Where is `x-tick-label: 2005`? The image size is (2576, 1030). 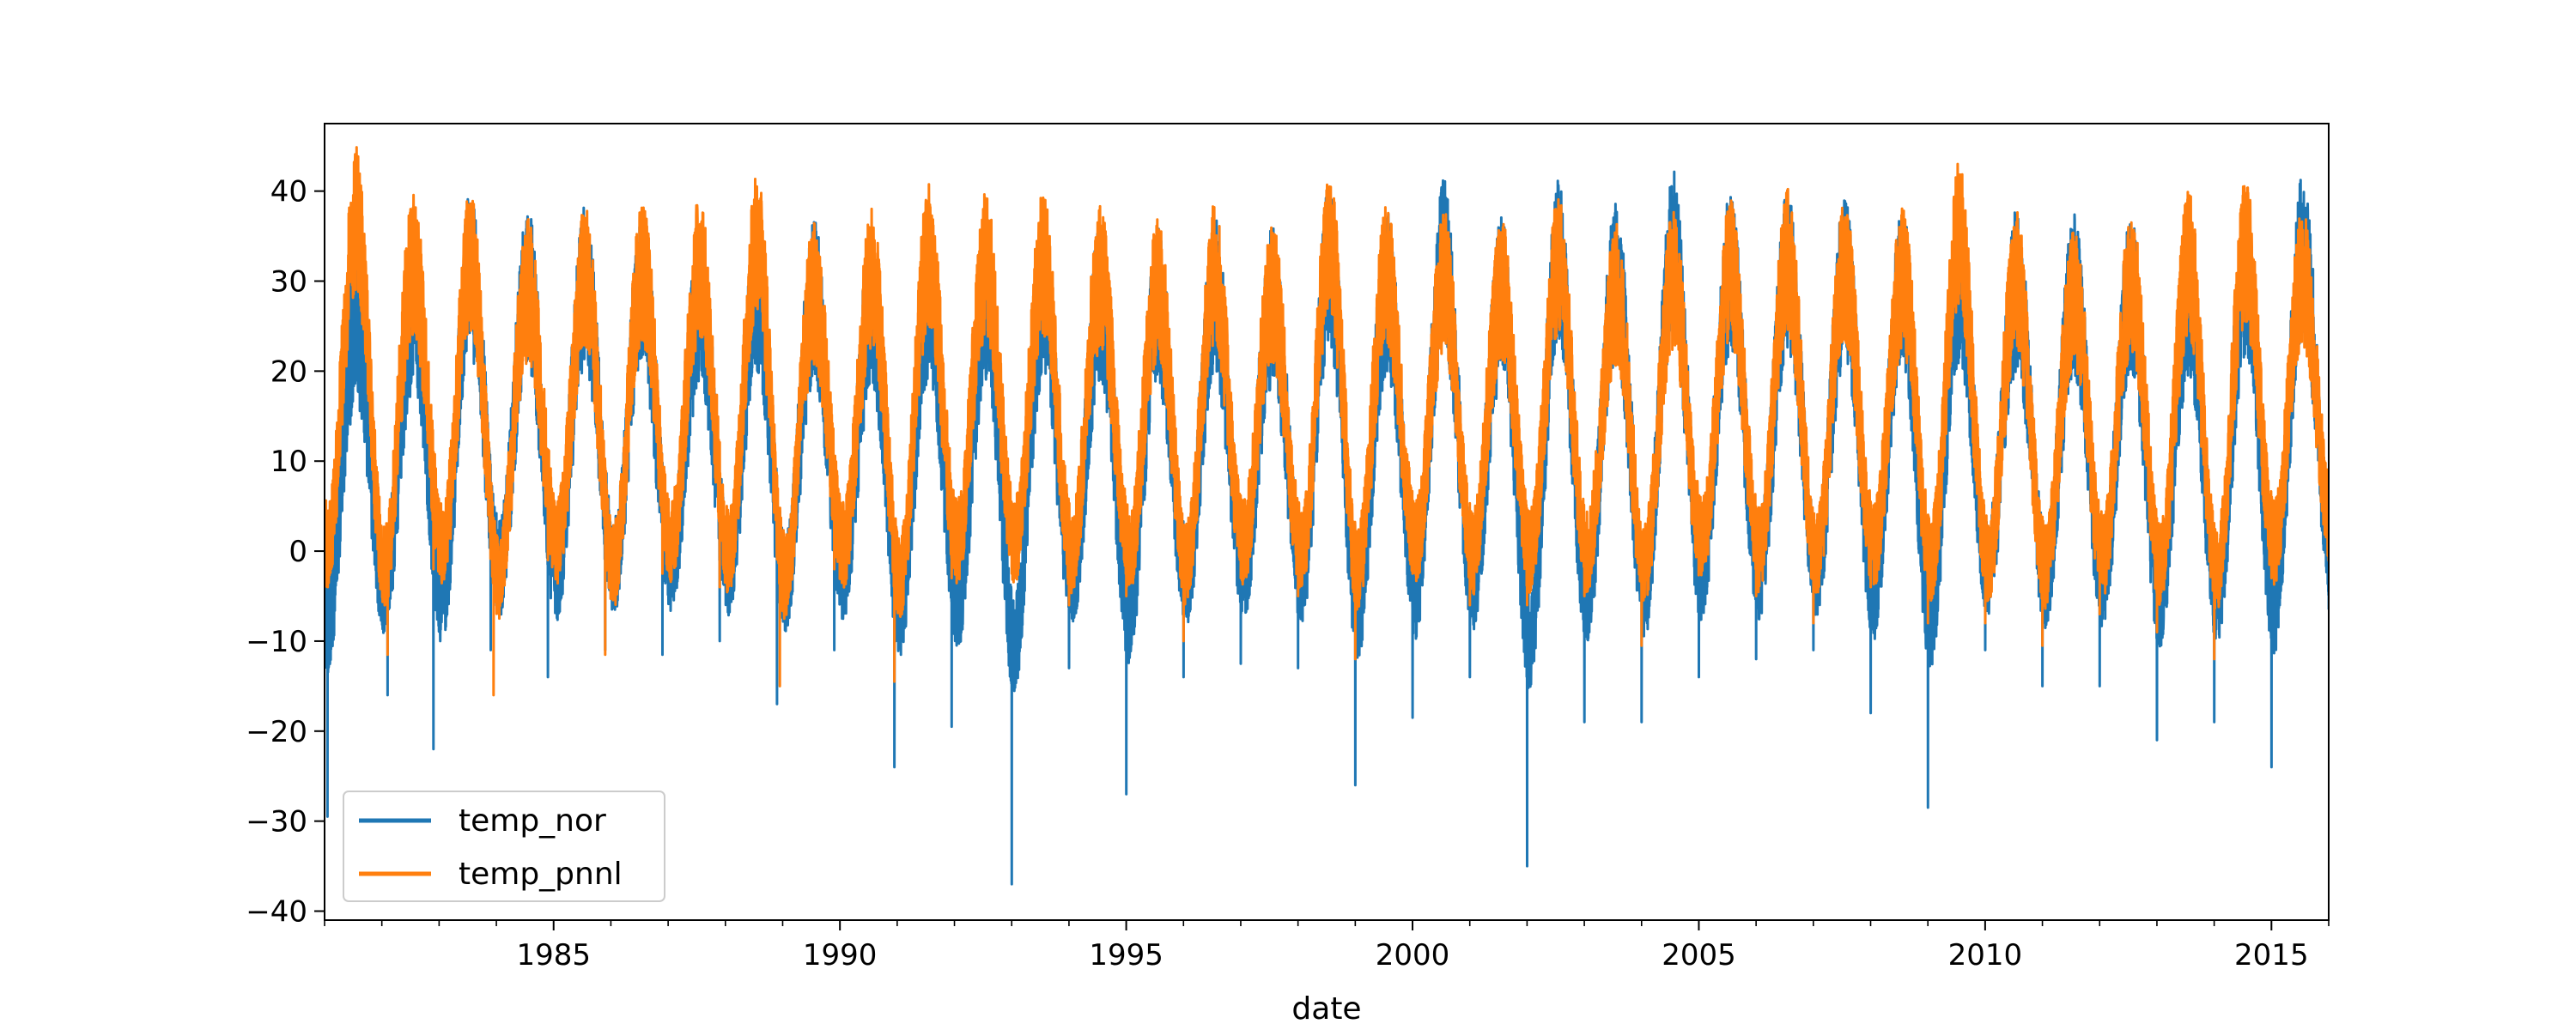
x-tick-label: 2005 is located at coordinates (1699, 955).